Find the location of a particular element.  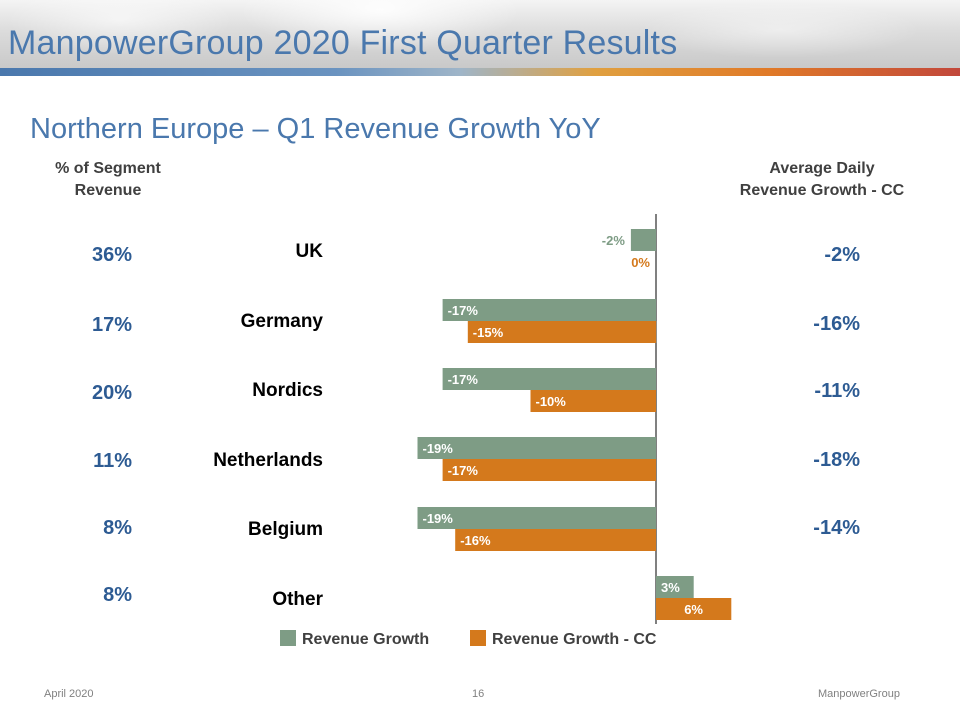

slide-title: ManpowerGroup 2020 First Quarter Results is located at coordinates (343, 43).